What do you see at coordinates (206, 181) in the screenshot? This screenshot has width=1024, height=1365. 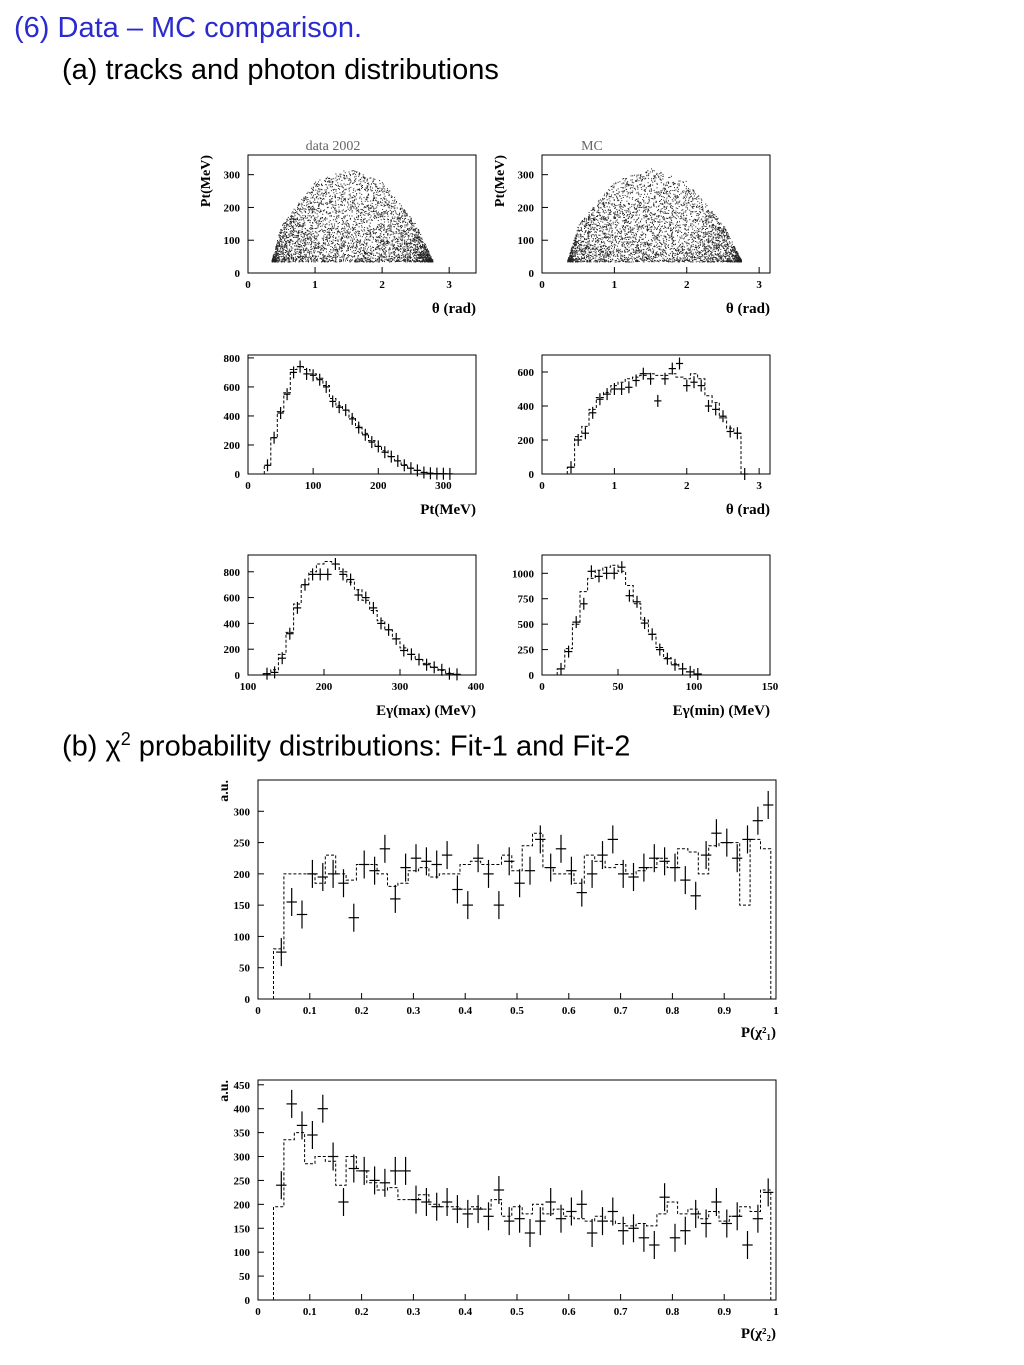 I see `y-axis-label: Pt(MeV)` at bounding box center [206, 181].